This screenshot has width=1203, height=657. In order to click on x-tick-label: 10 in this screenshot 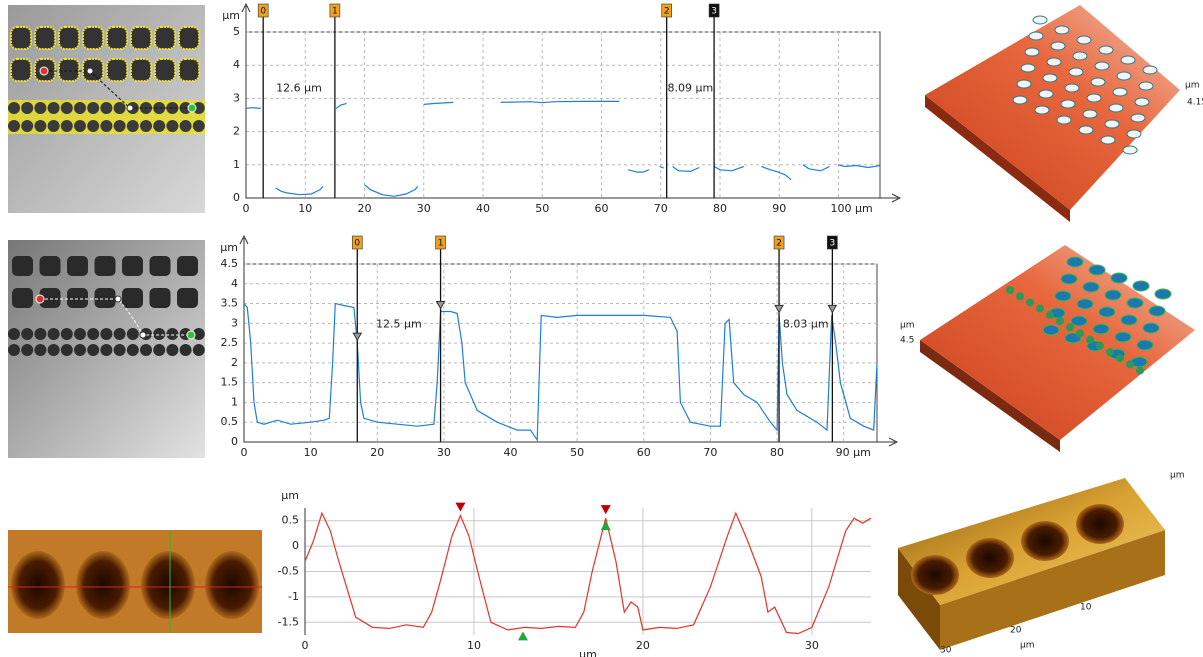, I will do `click(305, 208)`.